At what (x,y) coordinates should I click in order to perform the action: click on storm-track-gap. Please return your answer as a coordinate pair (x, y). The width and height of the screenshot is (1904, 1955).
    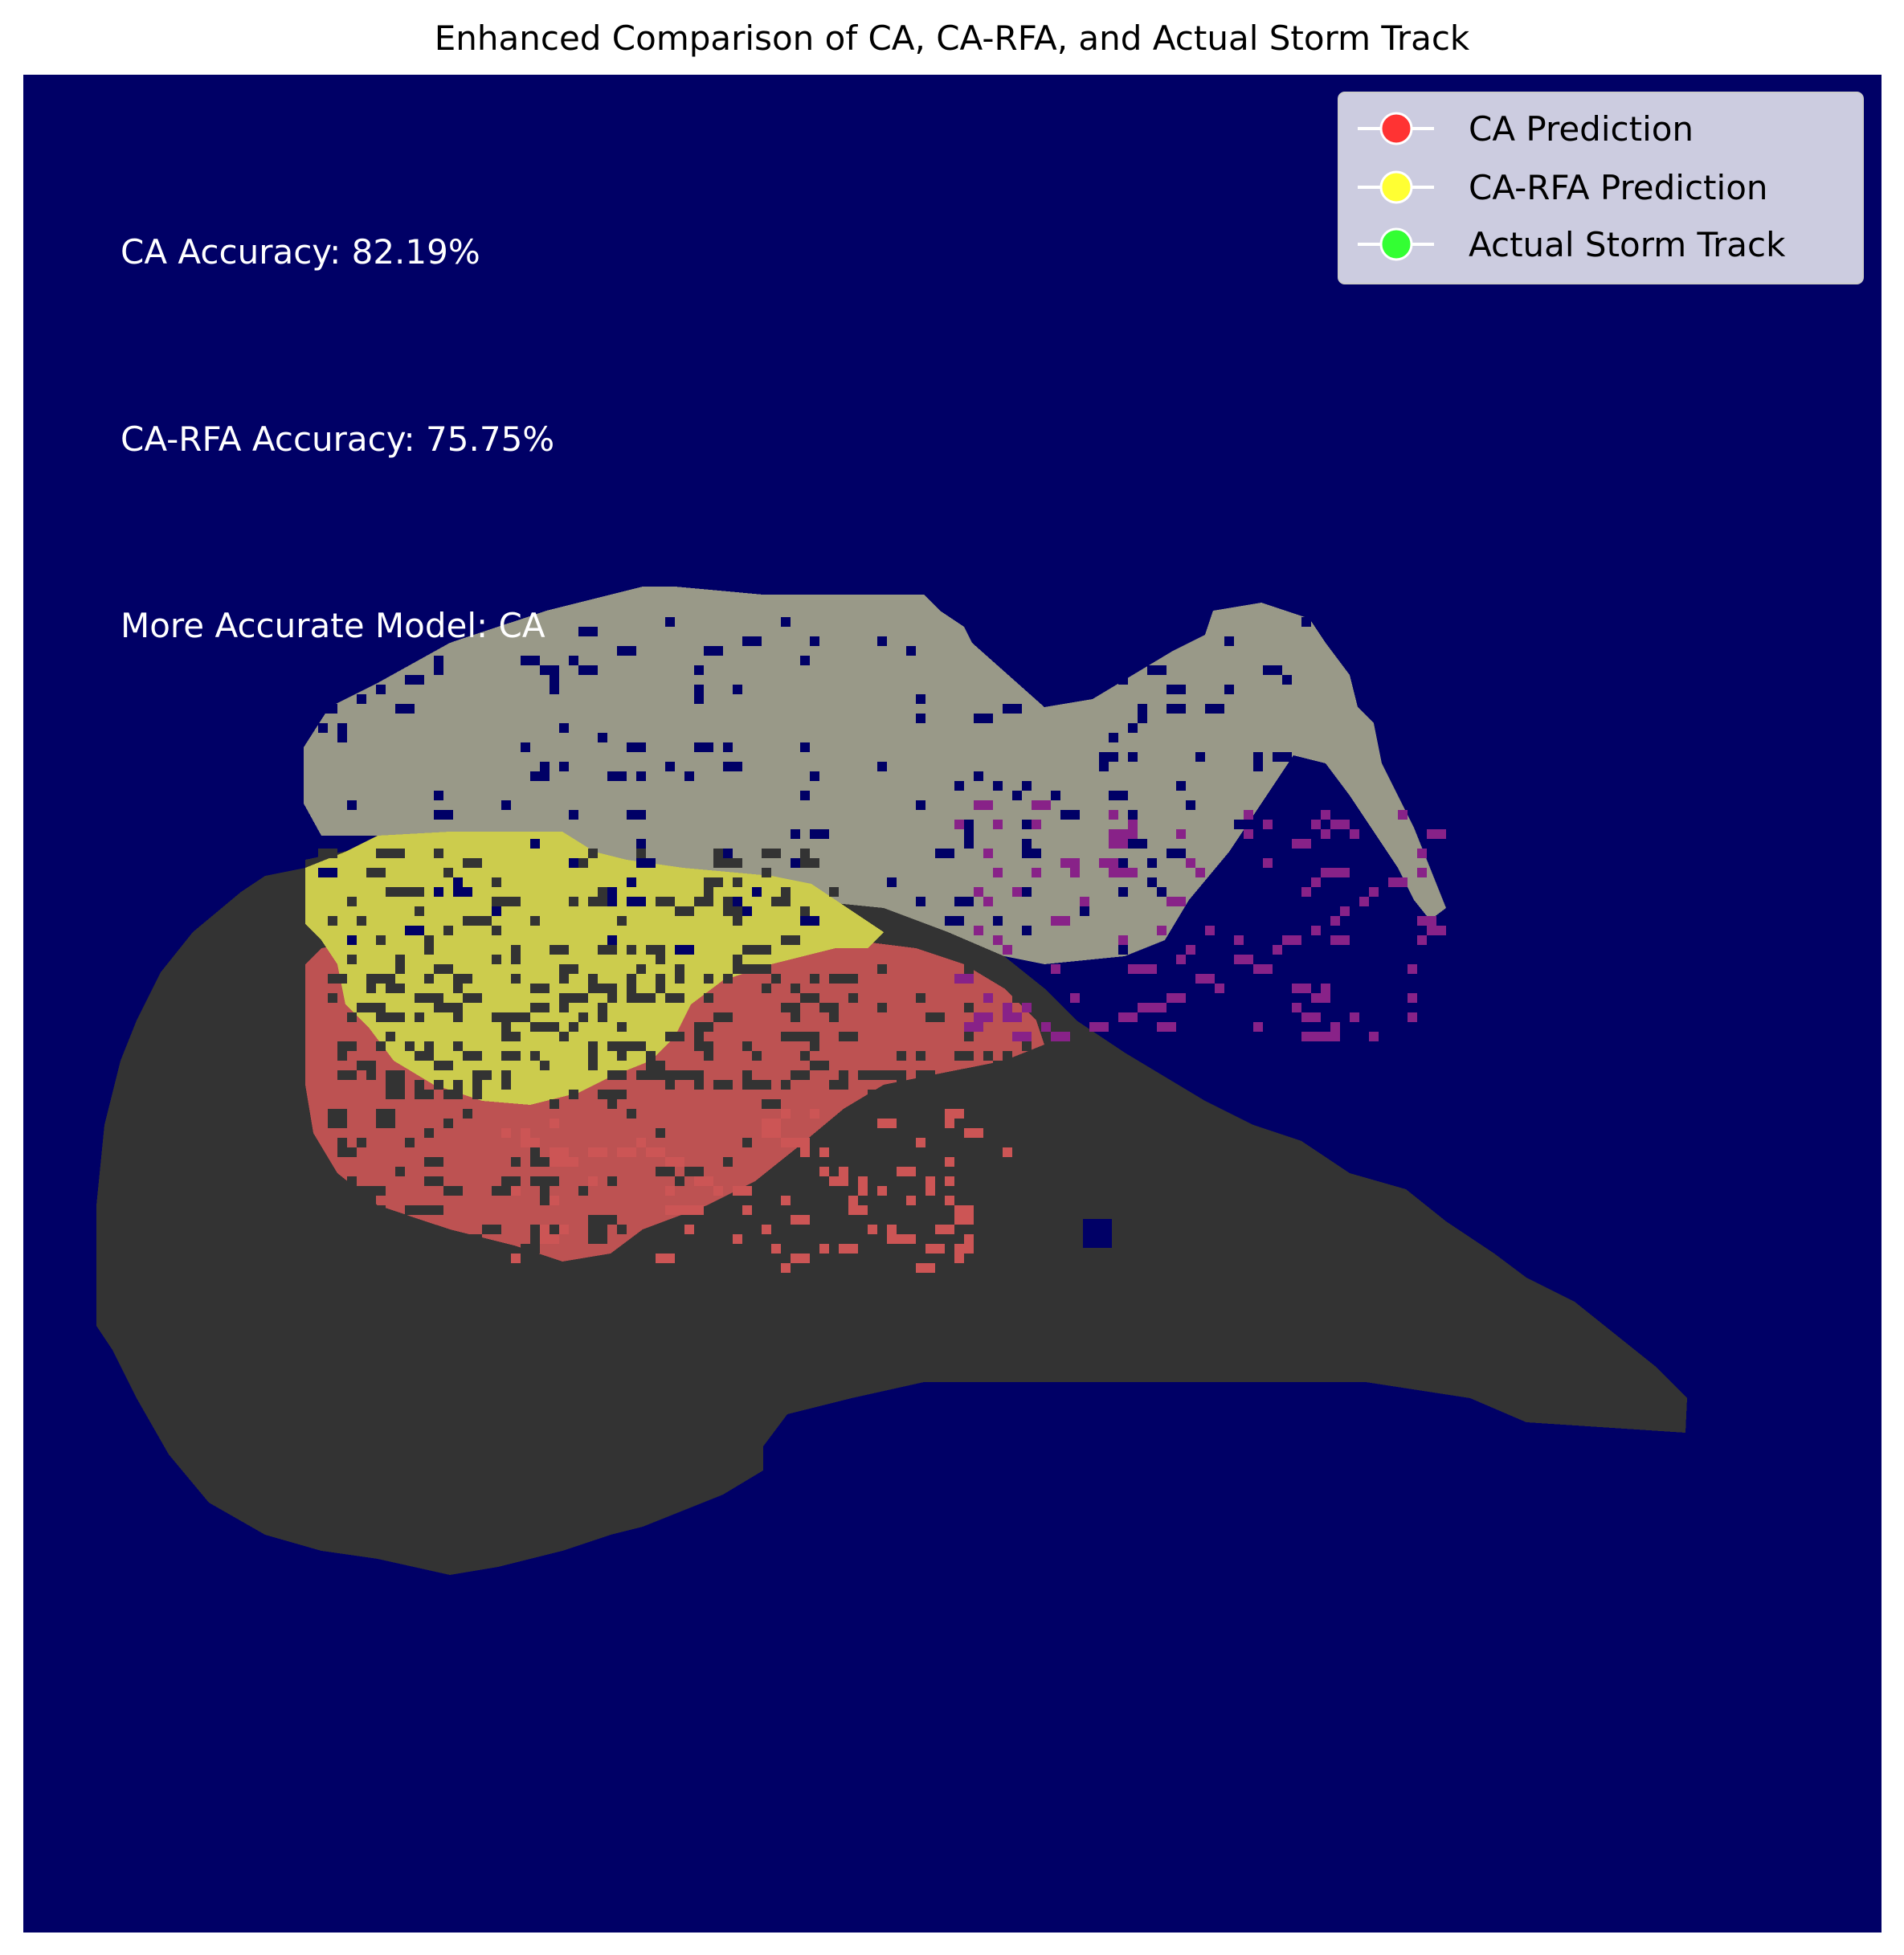
    Looking at the image, I should click on (1097, 1233).